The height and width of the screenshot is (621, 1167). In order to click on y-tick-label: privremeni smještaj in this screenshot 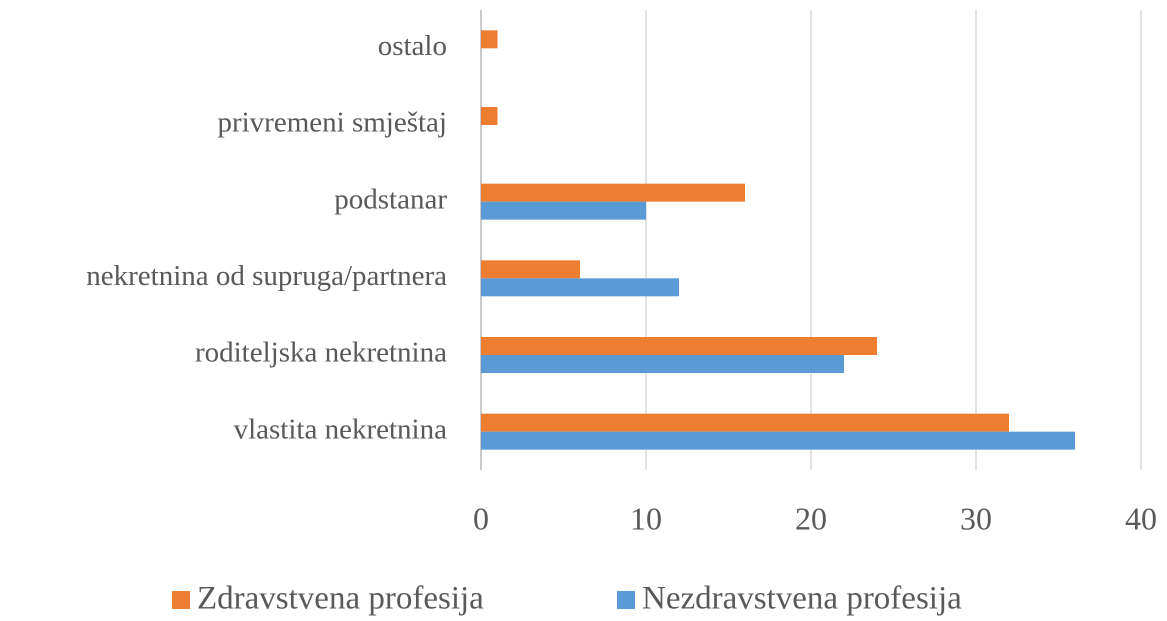, I will do `click(332, 123)`.